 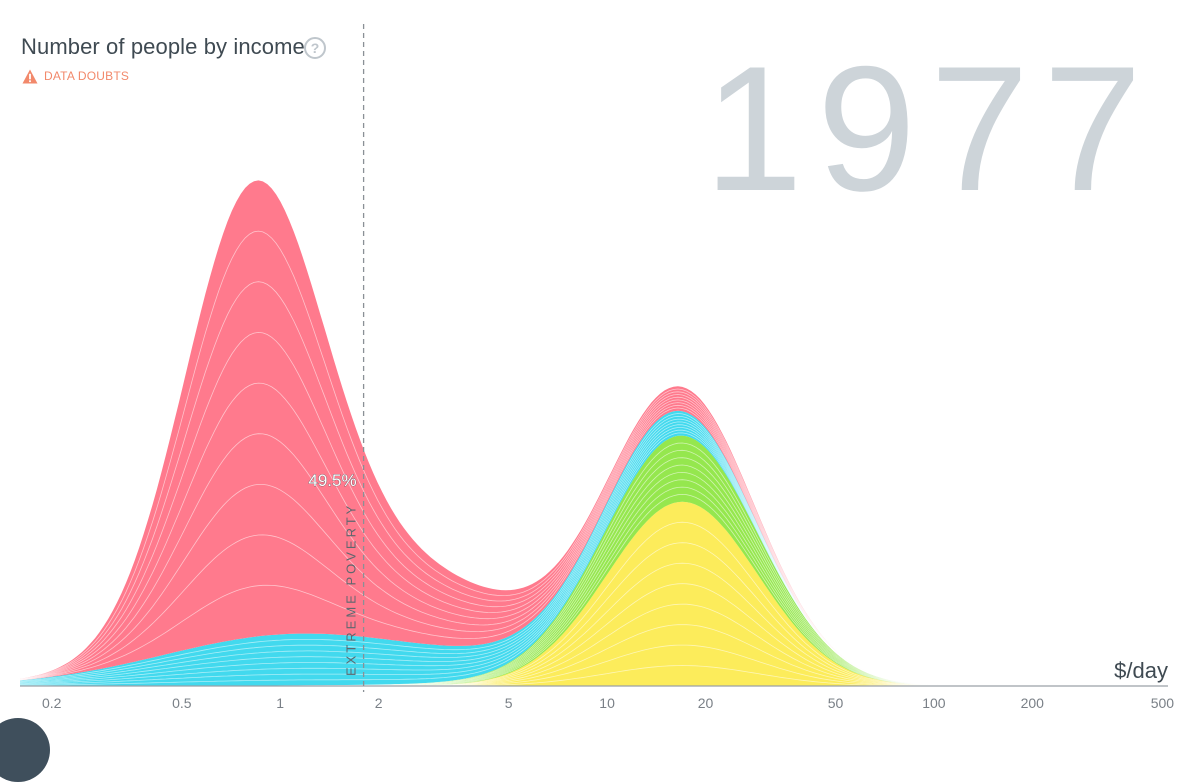 I want to click on data-doubts-link: DATA DOUBTS, so click(x=75, y=76).